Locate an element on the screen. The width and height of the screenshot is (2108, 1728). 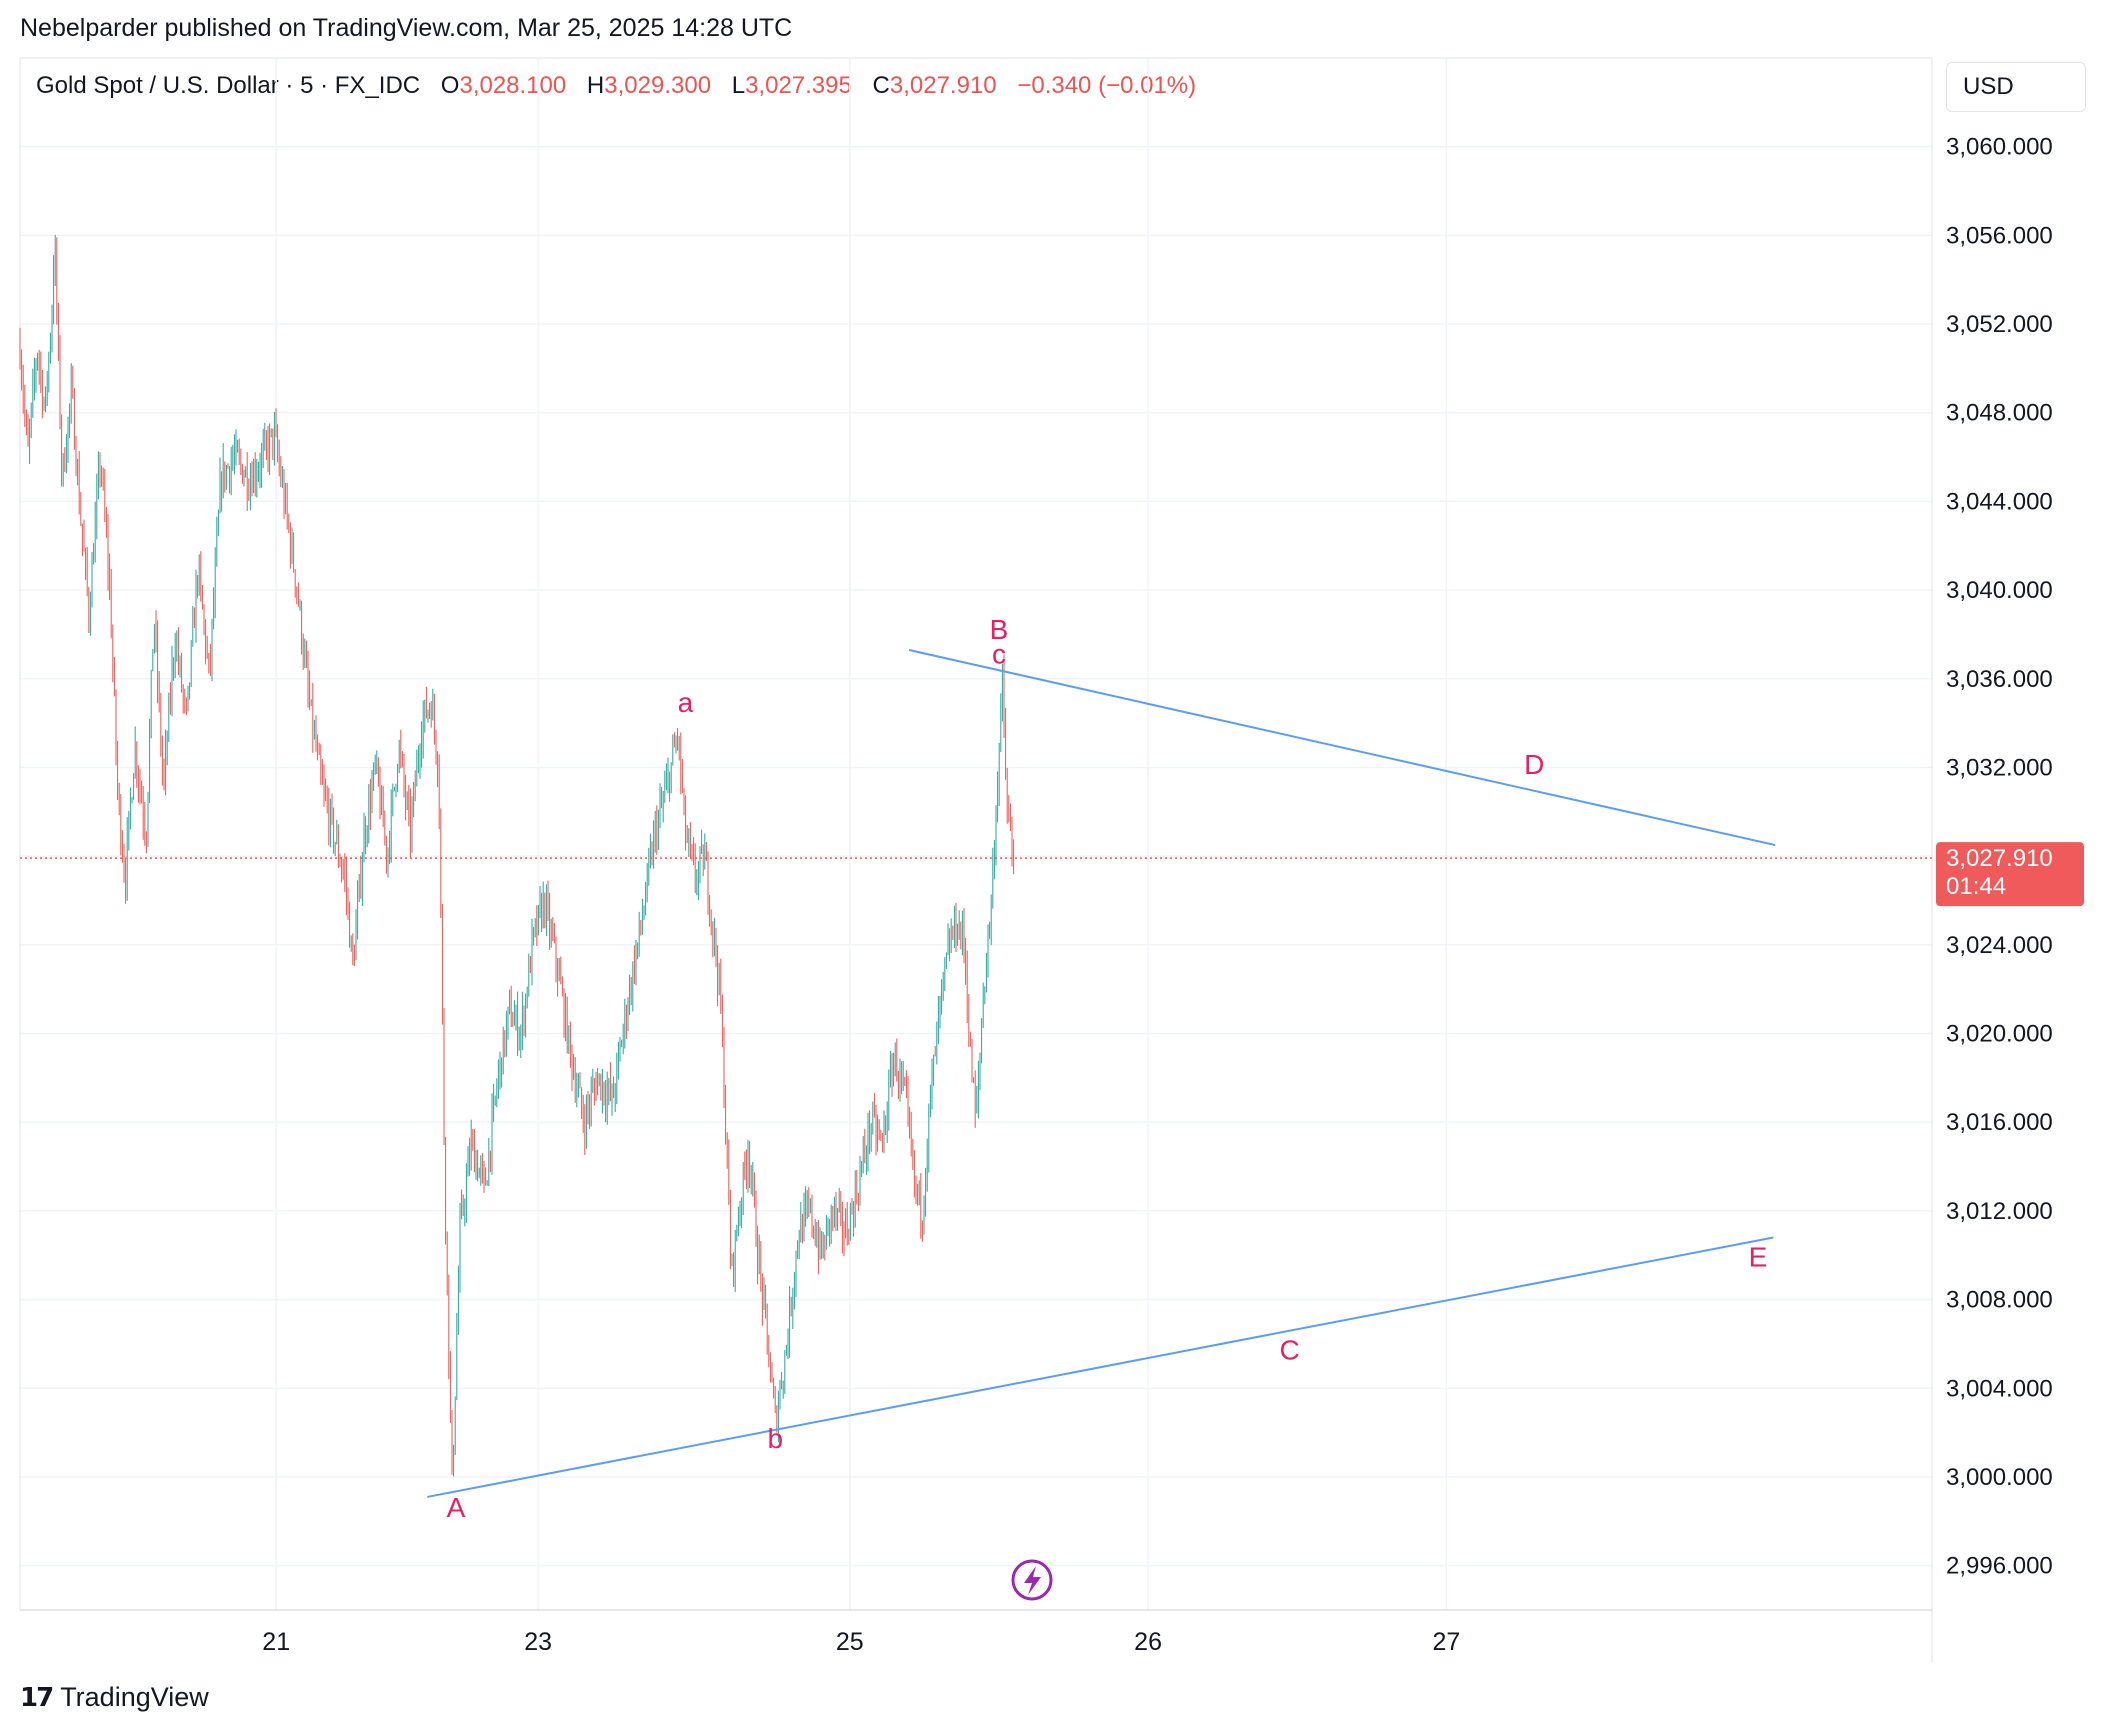
x-tick-label: 25 is located at coordinates (850, 1642).